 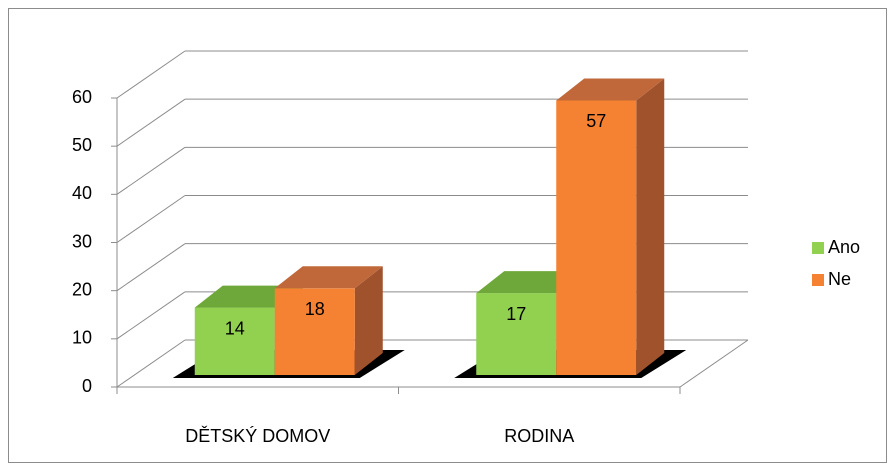 What do you see at coordinates (596, 121) in the screenshot?
I see `data-label: 57` at bounding box center [596, 121].